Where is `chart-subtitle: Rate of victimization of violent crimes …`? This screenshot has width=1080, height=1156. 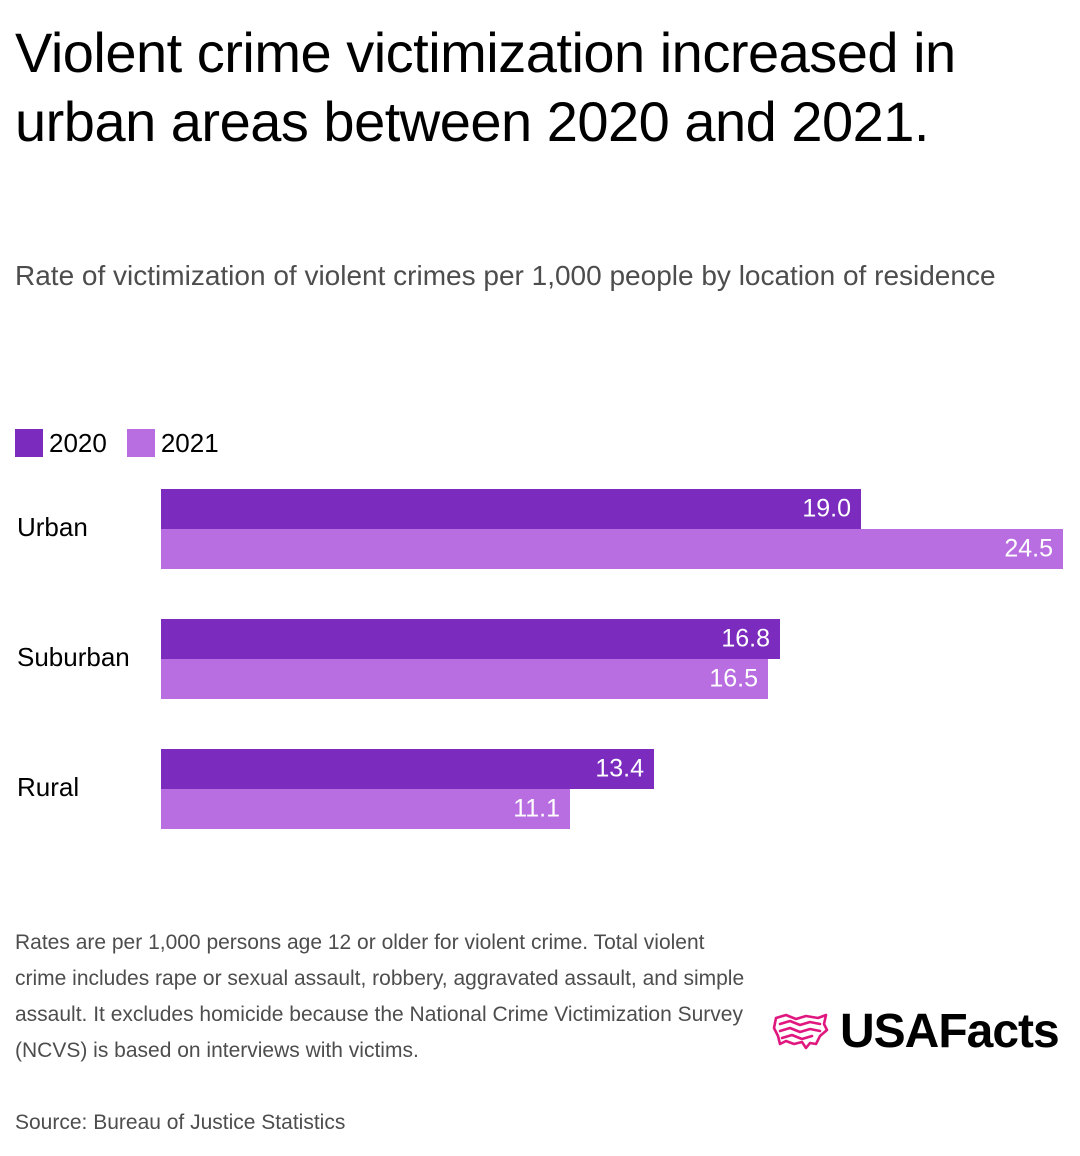
chart-subtitle: Rate of victimization of violent crimes … is located at coordinates (505, 275).